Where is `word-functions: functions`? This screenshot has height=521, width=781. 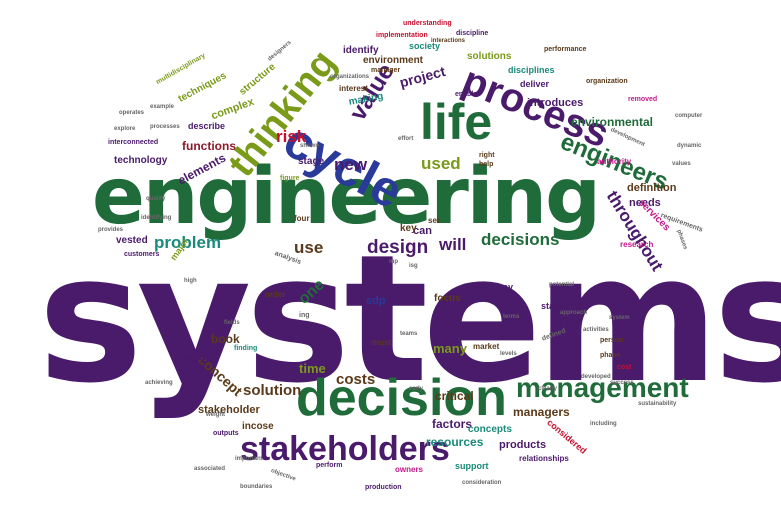
word-functions: functions is located at coordinates (209, 146).